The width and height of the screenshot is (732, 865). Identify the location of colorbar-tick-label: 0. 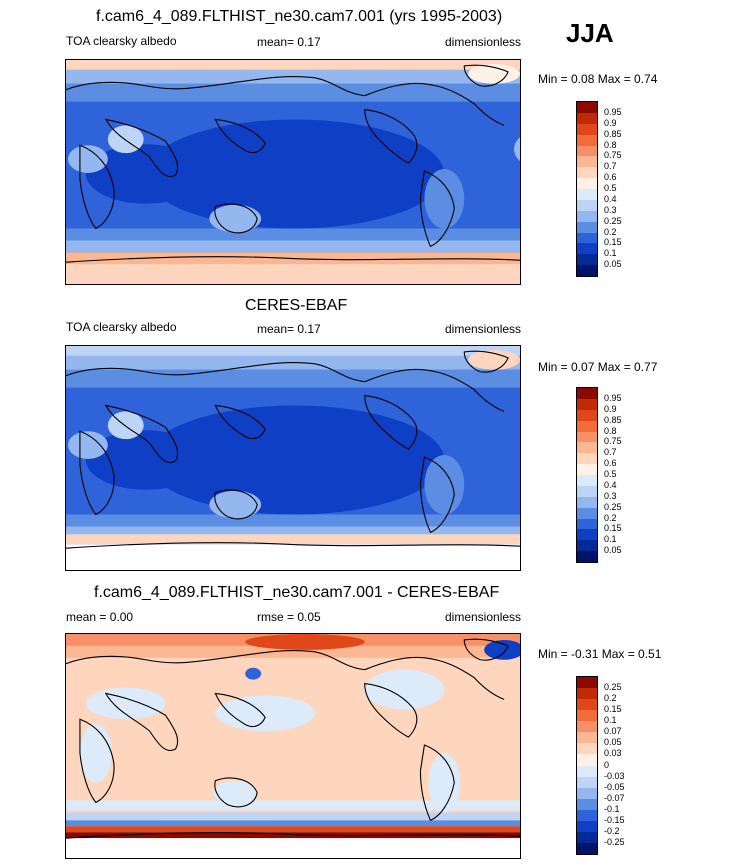
(607, 764).